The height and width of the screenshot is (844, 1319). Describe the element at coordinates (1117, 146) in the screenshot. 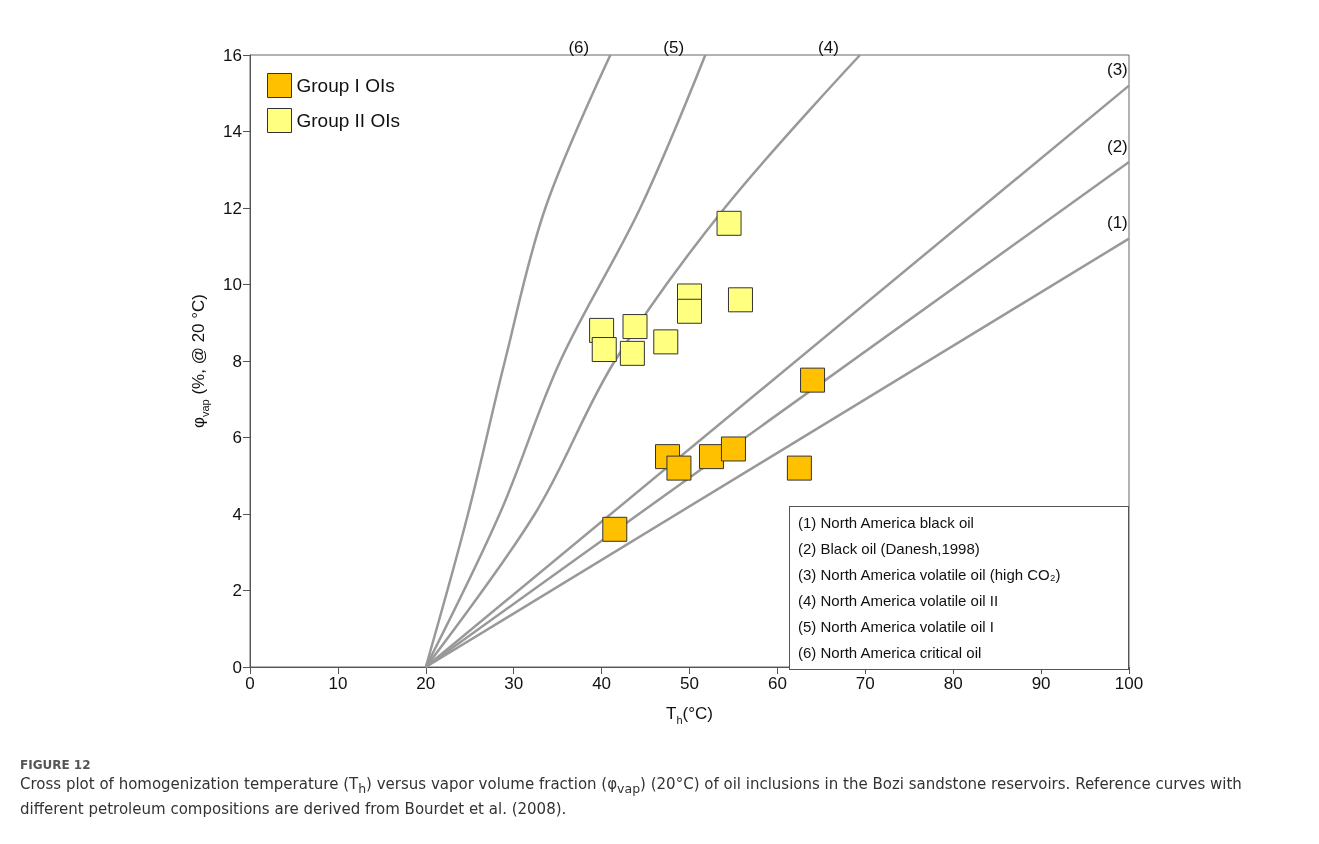

I see `series-label: (2)` at that location.